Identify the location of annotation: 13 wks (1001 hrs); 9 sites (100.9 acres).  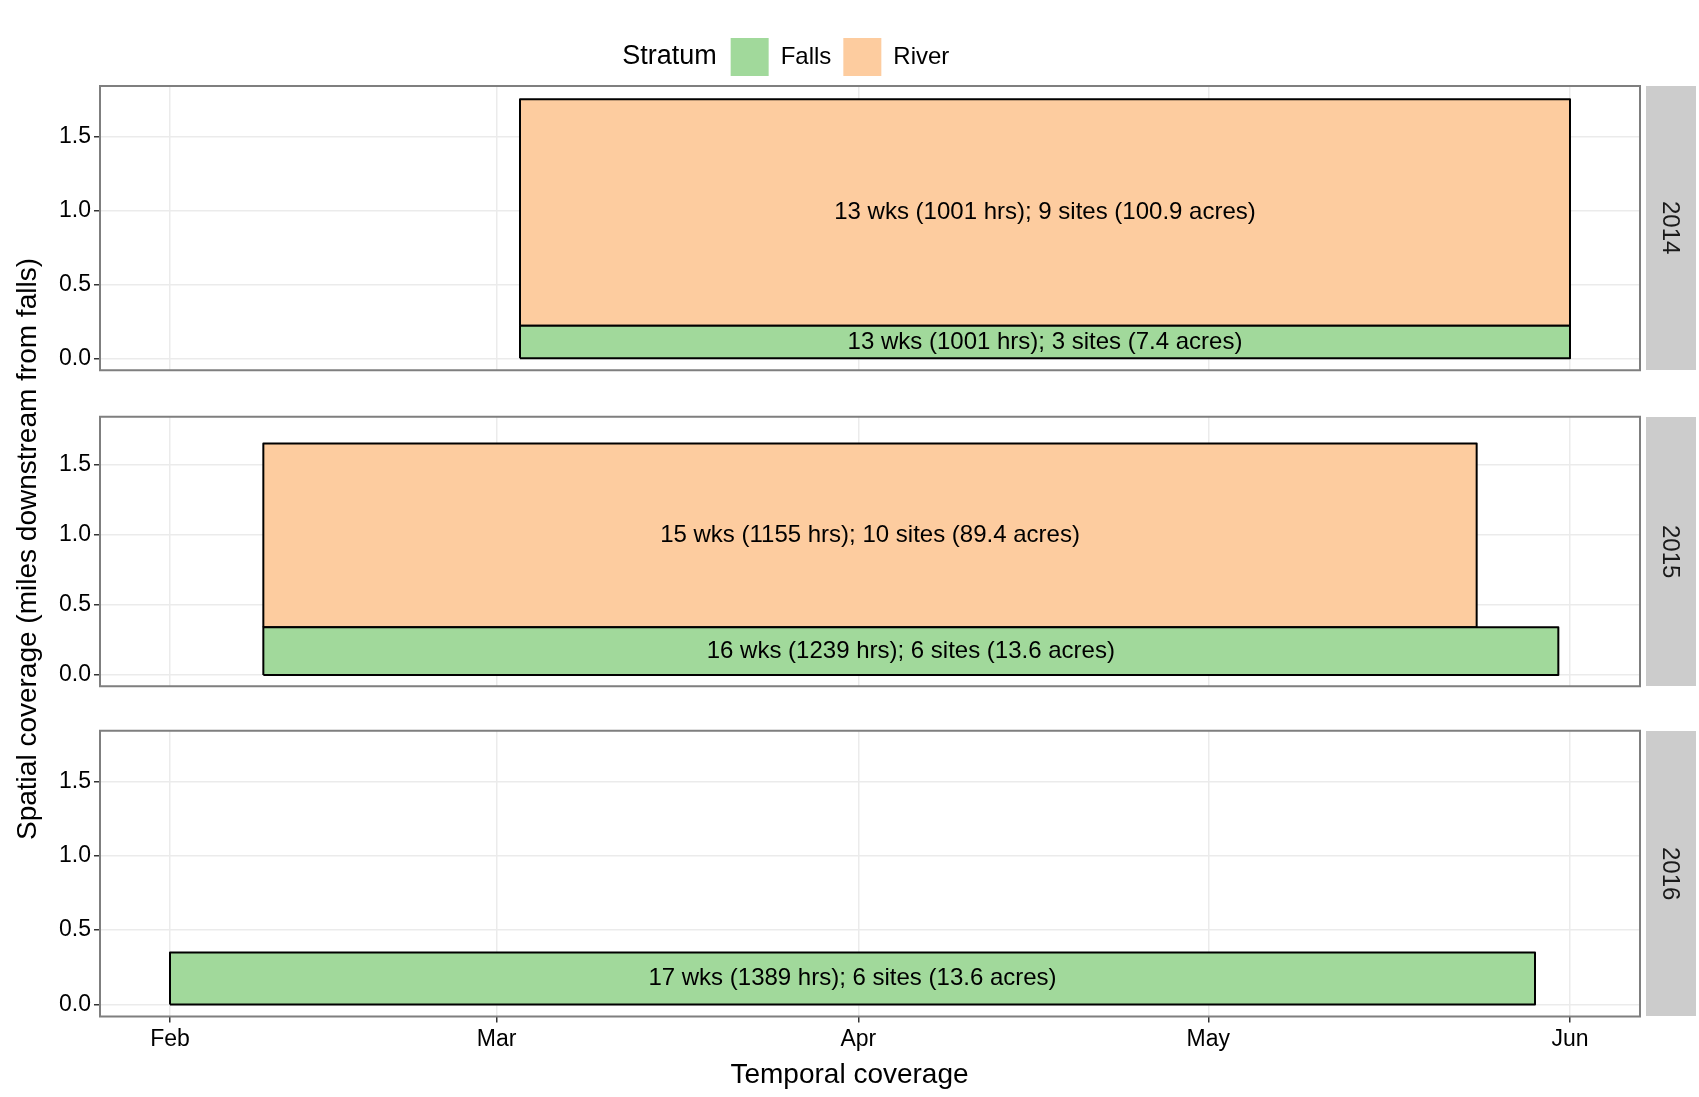
(1045, 211).